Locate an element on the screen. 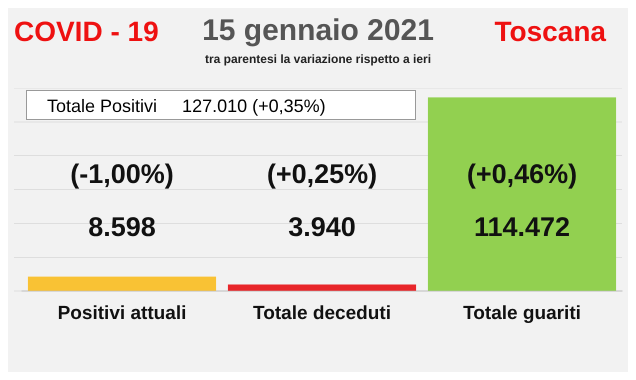 The height and width of the screenshot is (380, 636). text: COVID - 19 is located at coordinates (86, 32).